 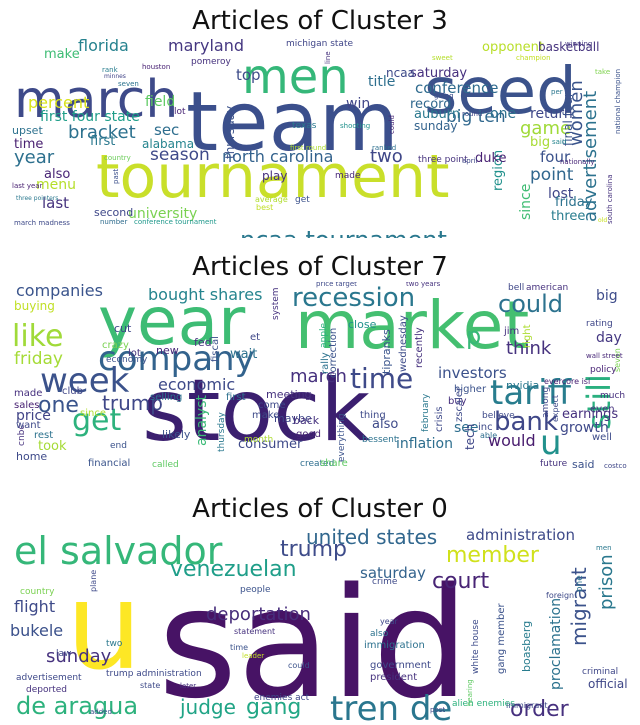 I want to click on word-wait: wait, so click(x=243, y=354).